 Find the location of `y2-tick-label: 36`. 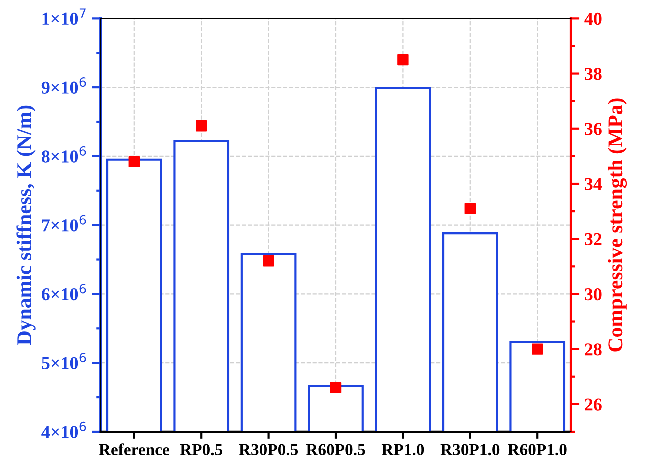

y2-tick-label: 36 is located at coordinates (593, 129).